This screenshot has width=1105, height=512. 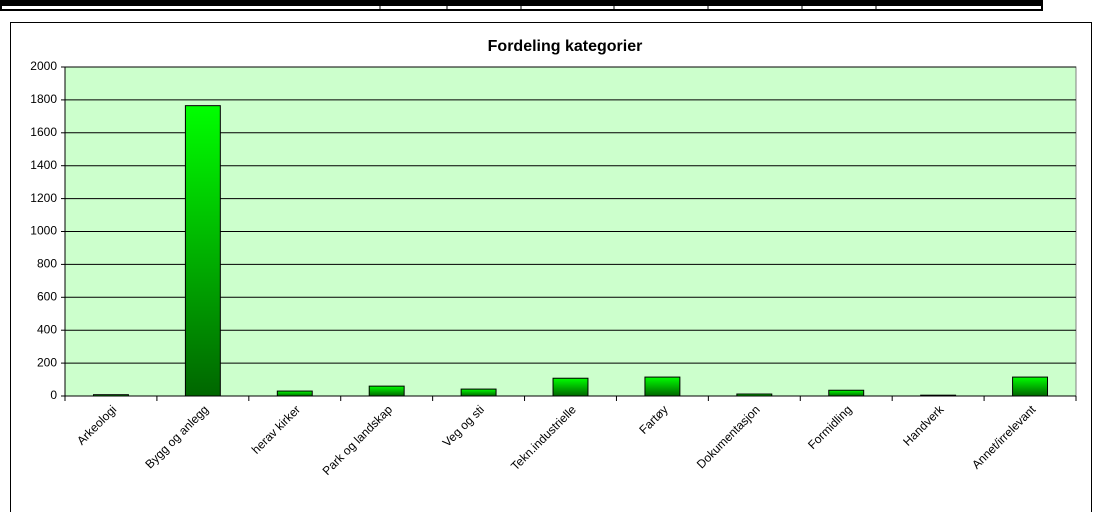 I want to click on y-tick-label: 1200, so click(x=43, y=198).